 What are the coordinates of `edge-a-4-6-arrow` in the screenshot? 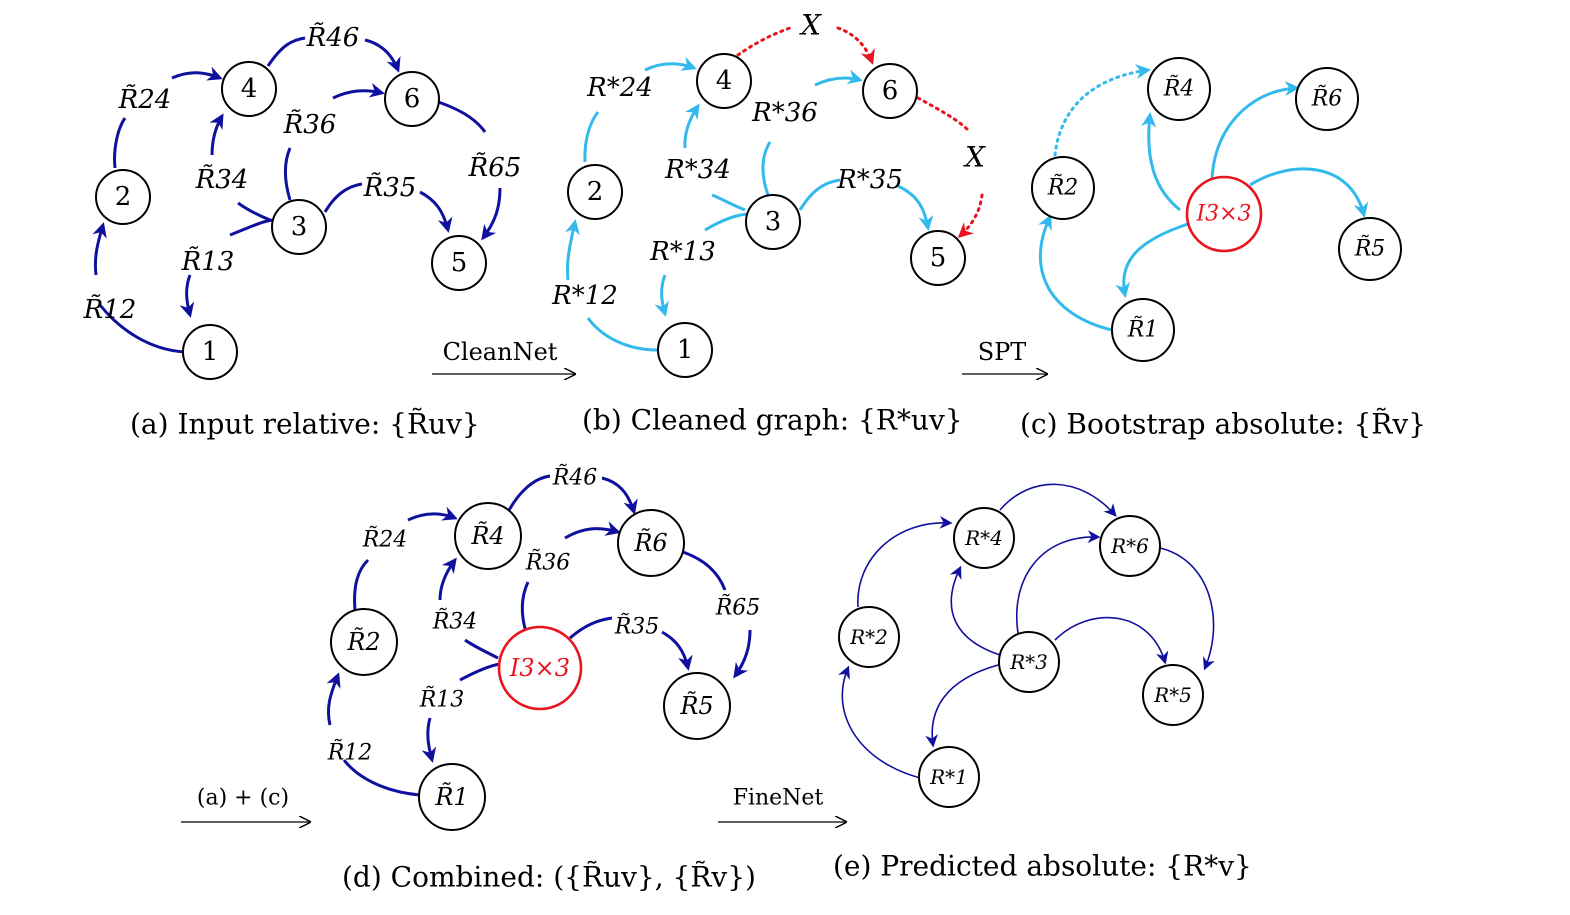 It's located at (382, 55).